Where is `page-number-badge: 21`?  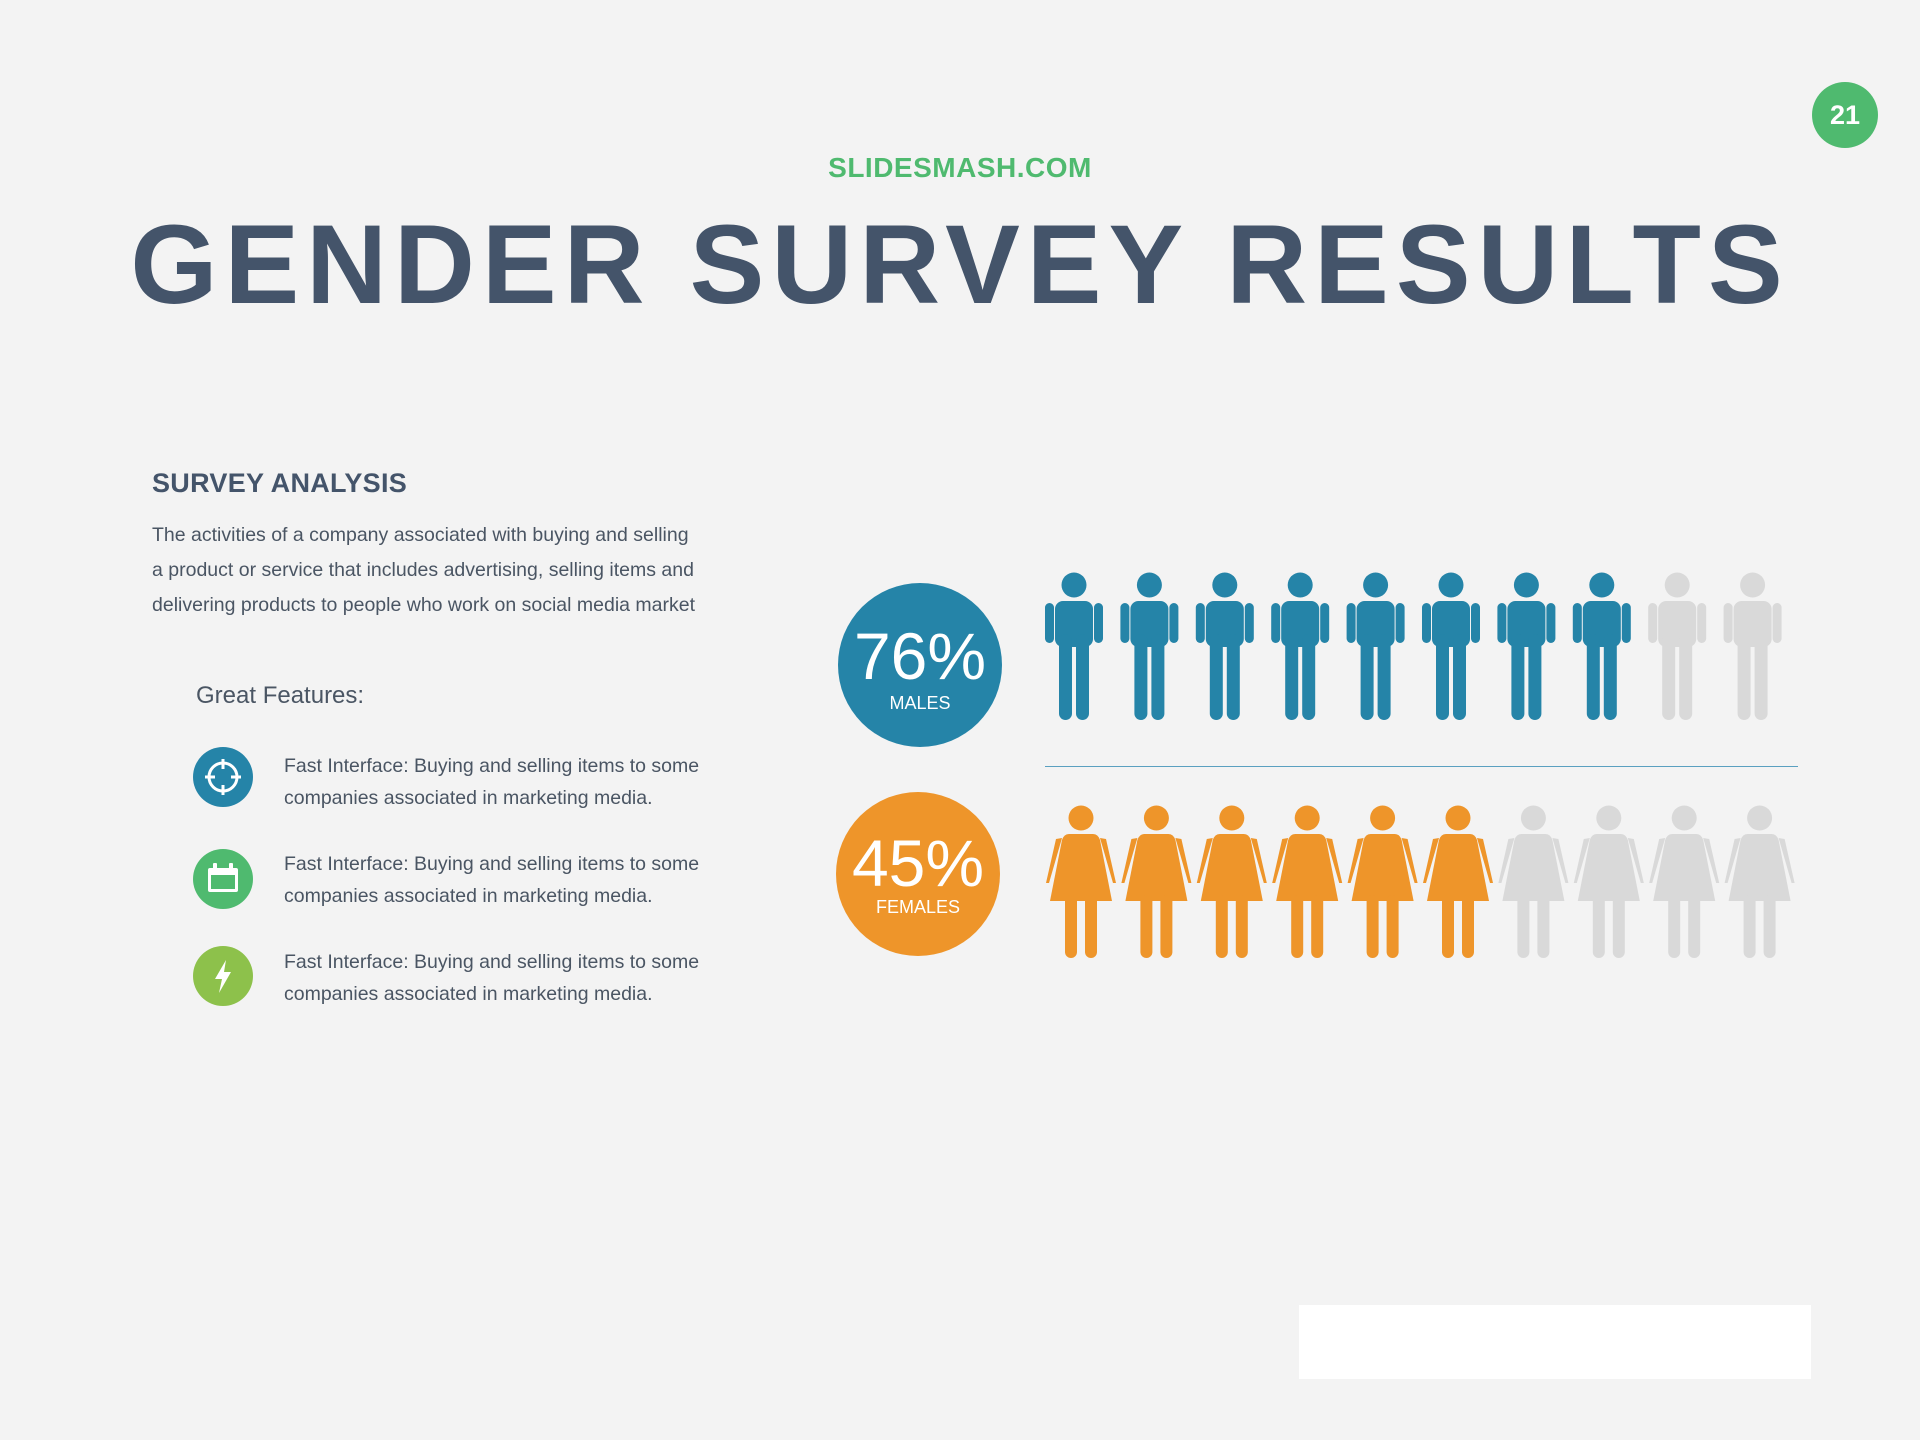
page-number-badge: 21 is located at coordinates (1845, 115).